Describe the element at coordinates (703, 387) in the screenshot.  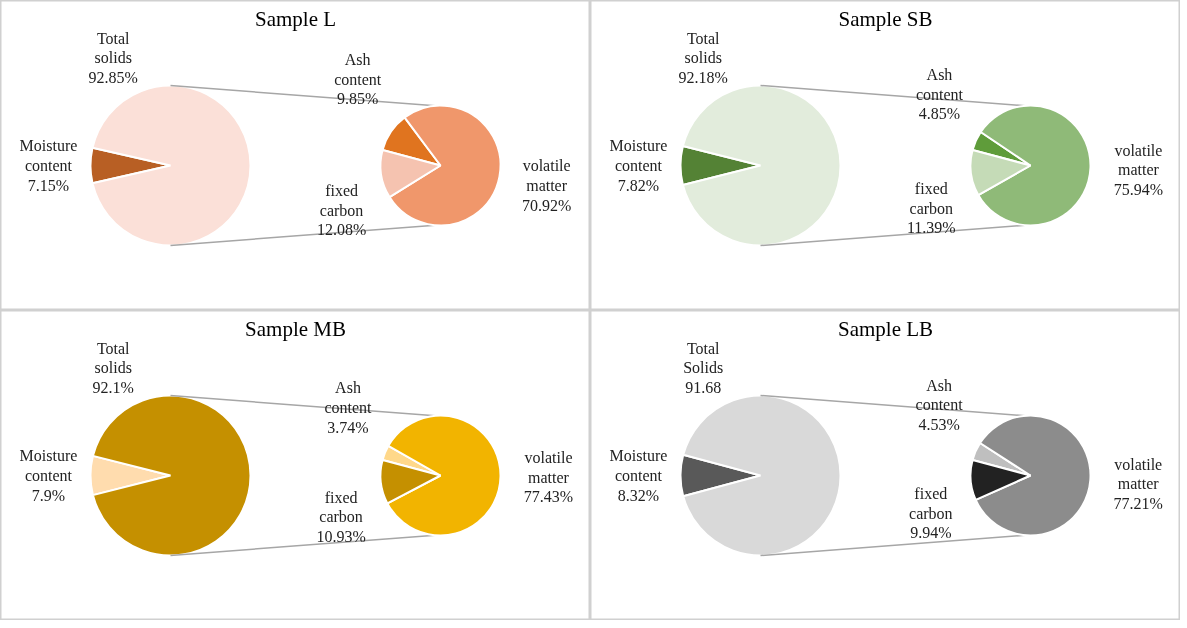
I see `data-label: 91.68` at that location.